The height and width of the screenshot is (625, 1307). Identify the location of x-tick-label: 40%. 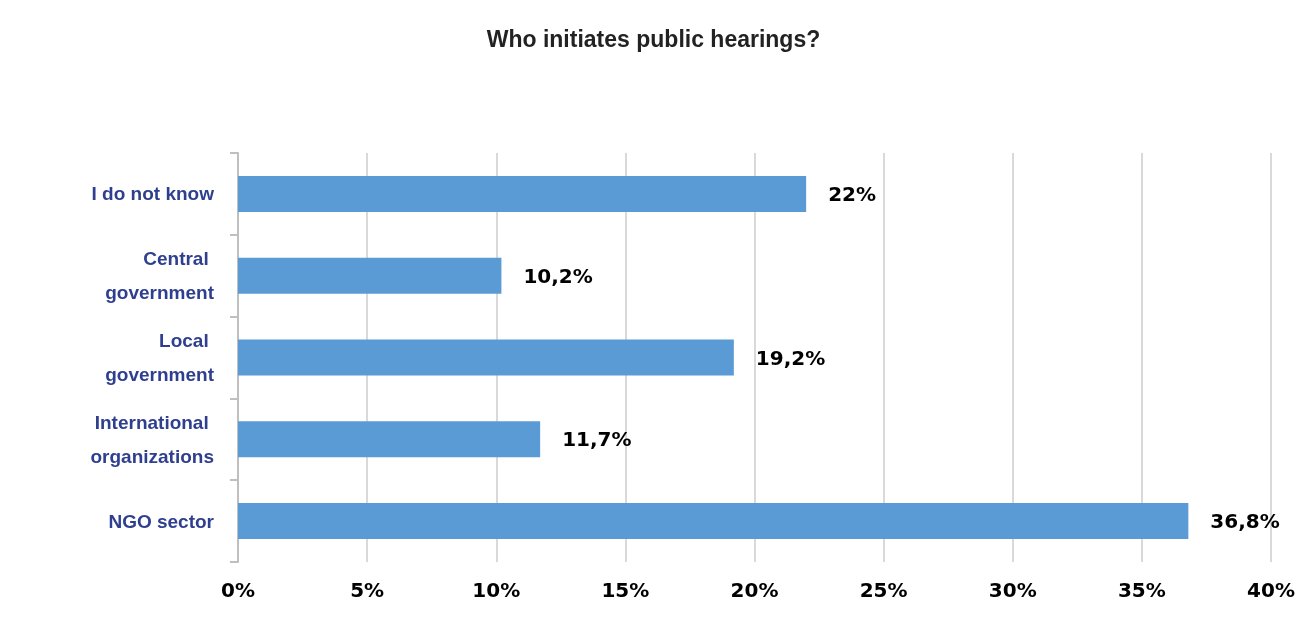
(1271, 590).